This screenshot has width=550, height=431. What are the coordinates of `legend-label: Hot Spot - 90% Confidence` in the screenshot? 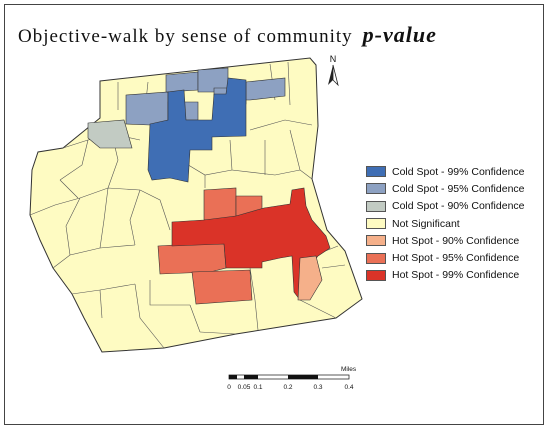 It's located at (456, 240).